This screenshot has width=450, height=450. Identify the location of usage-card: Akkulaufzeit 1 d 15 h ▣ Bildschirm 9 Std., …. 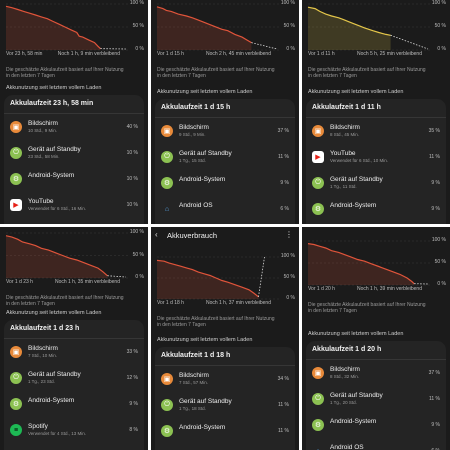
(225, 161).